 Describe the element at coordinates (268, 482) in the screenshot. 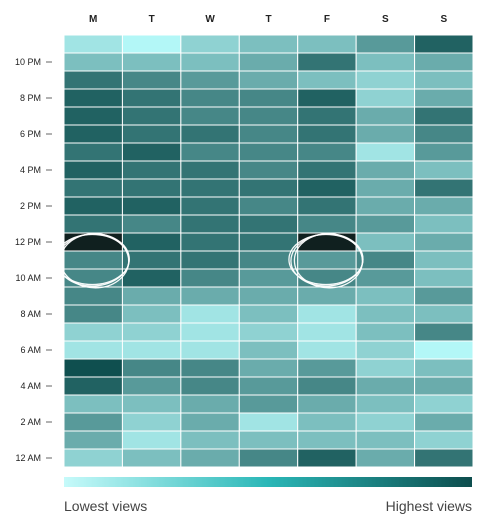

I see `legend-gradient-bar` at that location.